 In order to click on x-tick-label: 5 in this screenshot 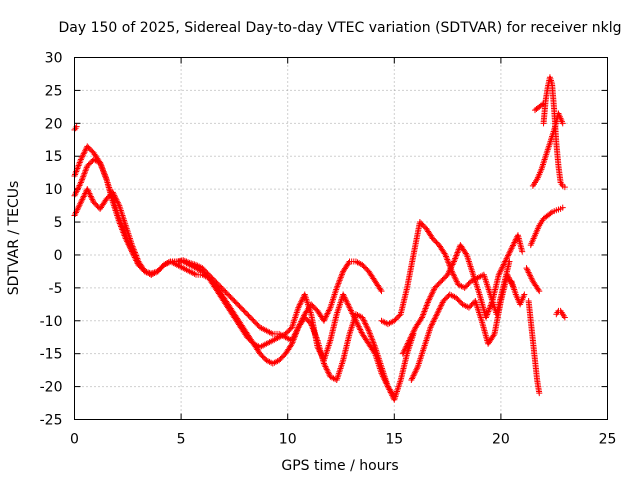, I will do `click(181, 440)`.